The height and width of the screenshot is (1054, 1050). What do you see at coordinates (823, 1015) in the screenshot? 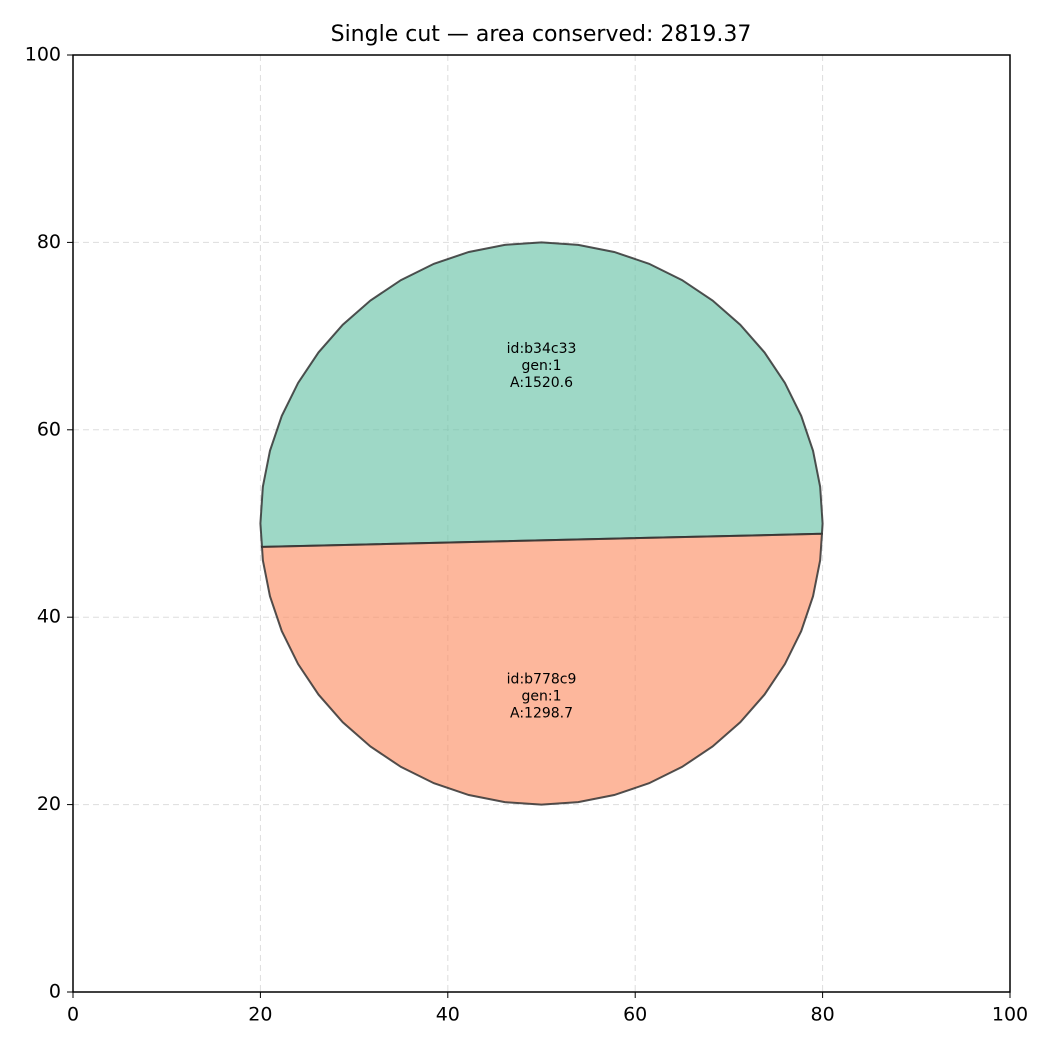
I see `x-tick-label: 80` at bounding box center [823, 1015].